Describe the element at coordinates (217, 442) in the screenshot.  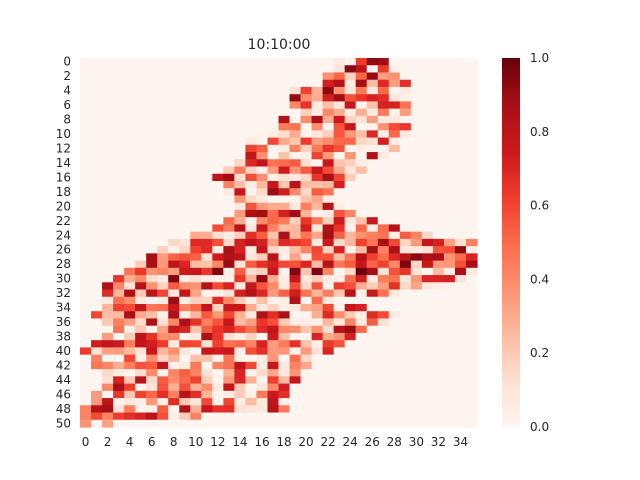
I see `x-tick-label: 12` at that location.